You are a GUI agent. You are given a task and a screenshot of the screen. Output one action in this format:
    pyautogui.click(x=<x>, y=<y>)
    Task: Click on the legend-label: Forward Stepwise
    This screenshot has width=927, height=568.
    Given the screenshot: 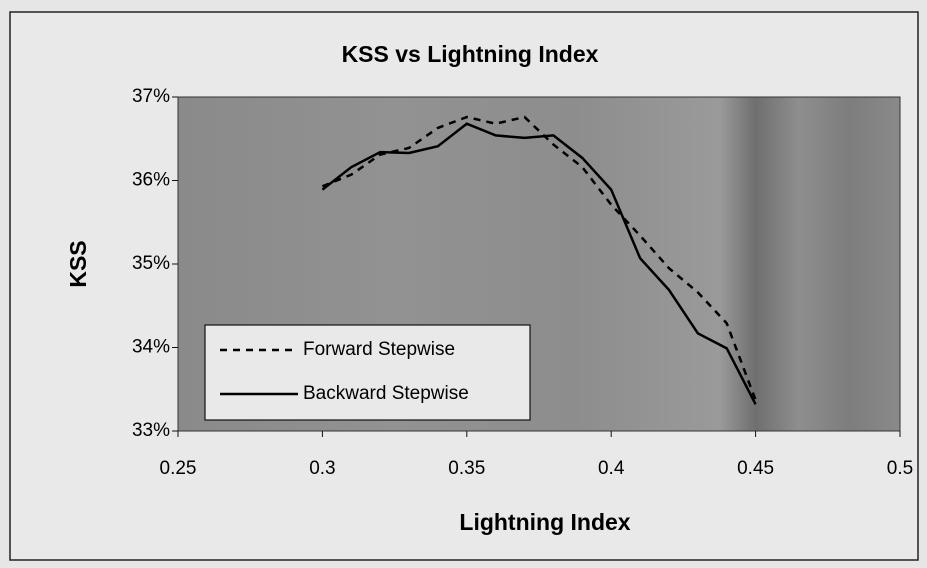 What is the action you would take?
    pyautogui.click(x=379, y=349)
    